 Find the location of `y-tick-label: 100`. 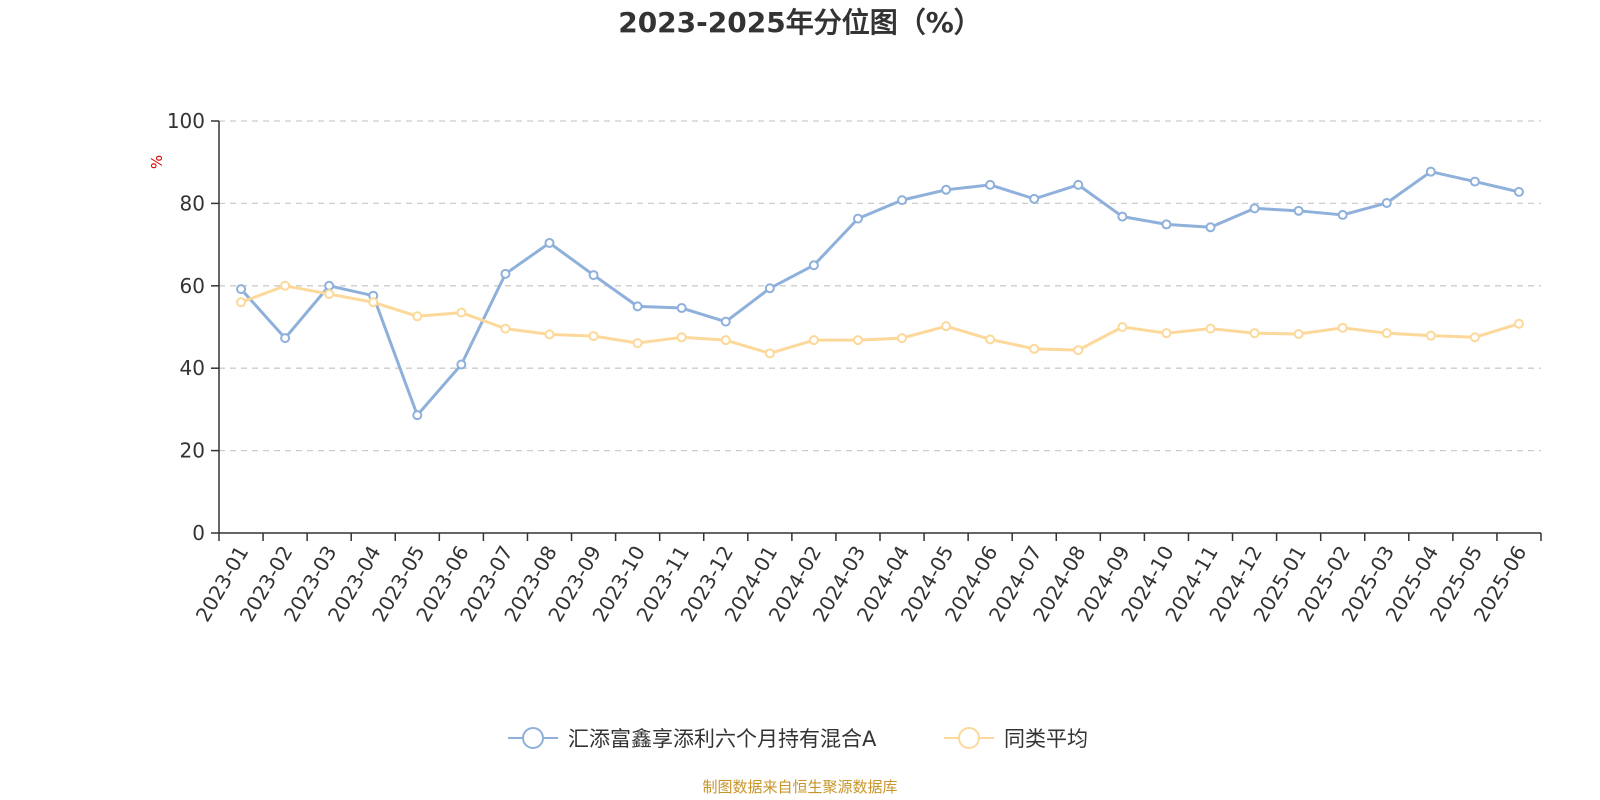

y-tick-label: 100 is located at coordinates (186, 121).